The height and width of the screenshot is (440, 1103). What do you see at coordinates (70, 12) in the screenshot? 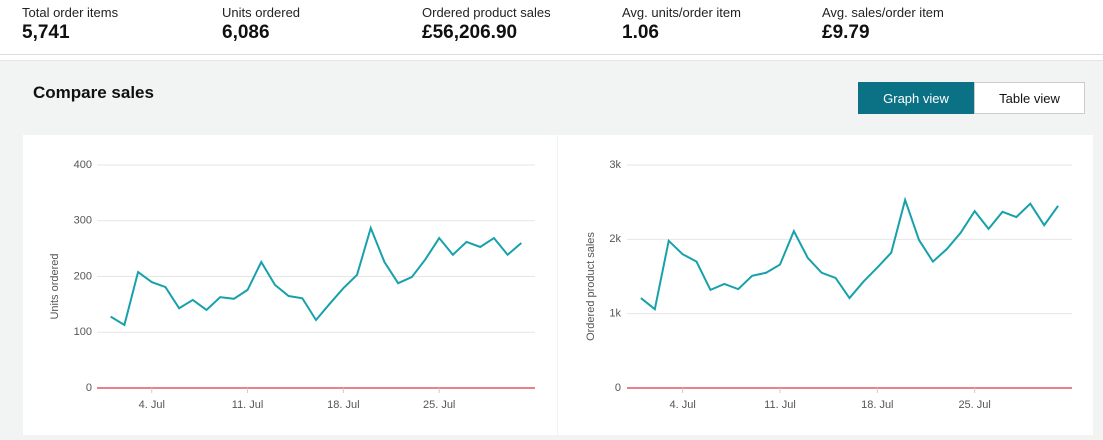
I see `metric-label: Total order items` at bounding box center [70, 12].